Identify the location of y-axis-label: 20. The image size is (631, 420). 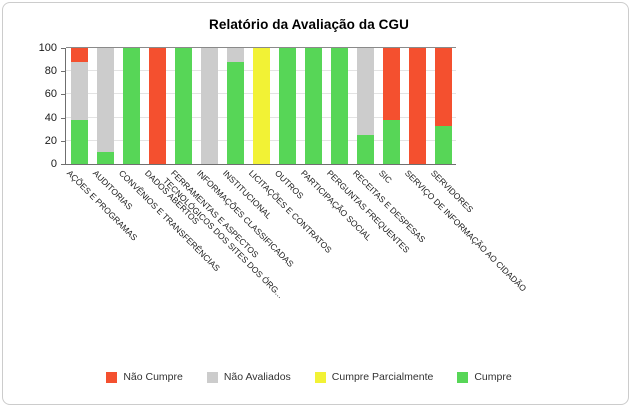
(50, 140).